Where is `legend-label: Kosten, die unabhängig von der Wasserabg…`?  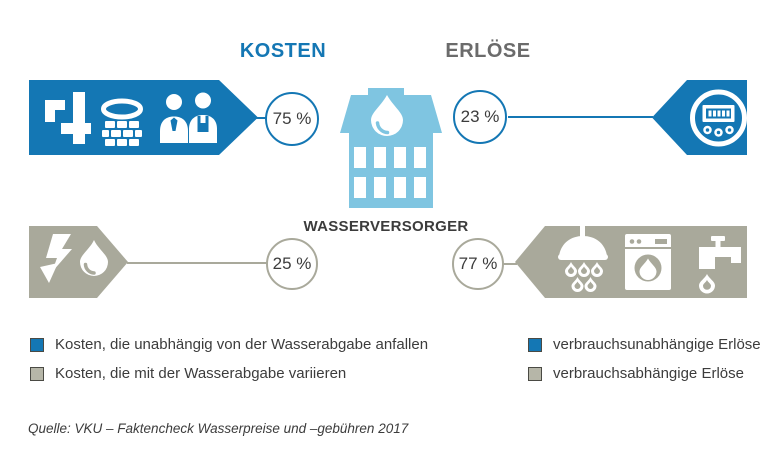
legend-label: Kosten, die unabhängig von der Wasserabg… is located at coordinates (242, 344).